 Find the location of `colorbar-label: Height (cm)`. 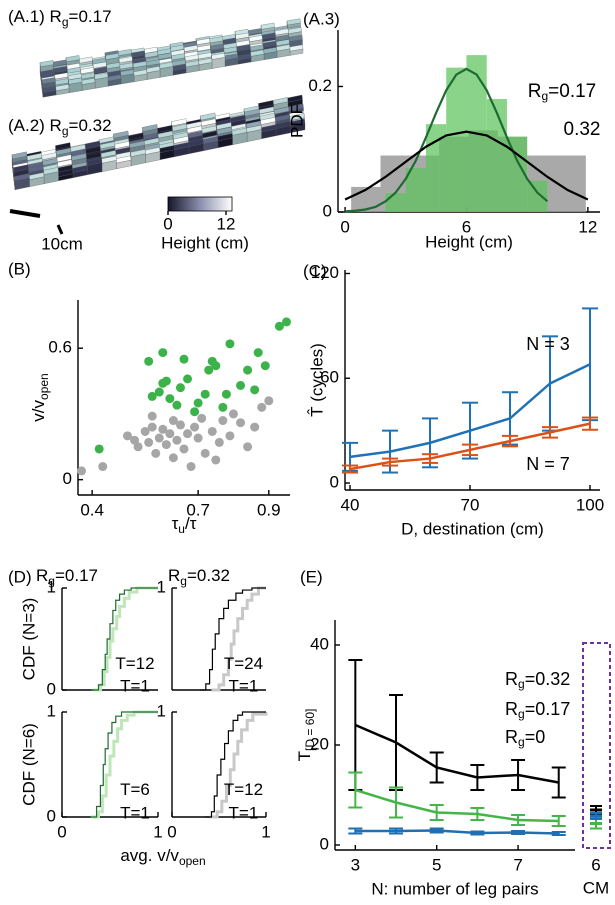

colorbar-label: Height (cm) is located at coordinates (205, 242).